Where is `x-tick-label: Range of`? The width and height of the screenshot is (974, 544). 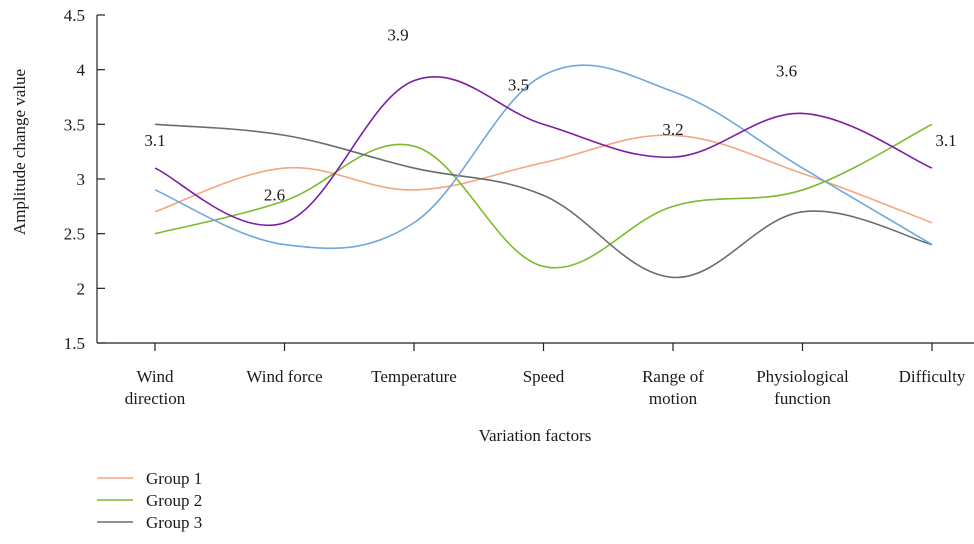
x-tick-label: Range of is located at coordinates (673, 376).